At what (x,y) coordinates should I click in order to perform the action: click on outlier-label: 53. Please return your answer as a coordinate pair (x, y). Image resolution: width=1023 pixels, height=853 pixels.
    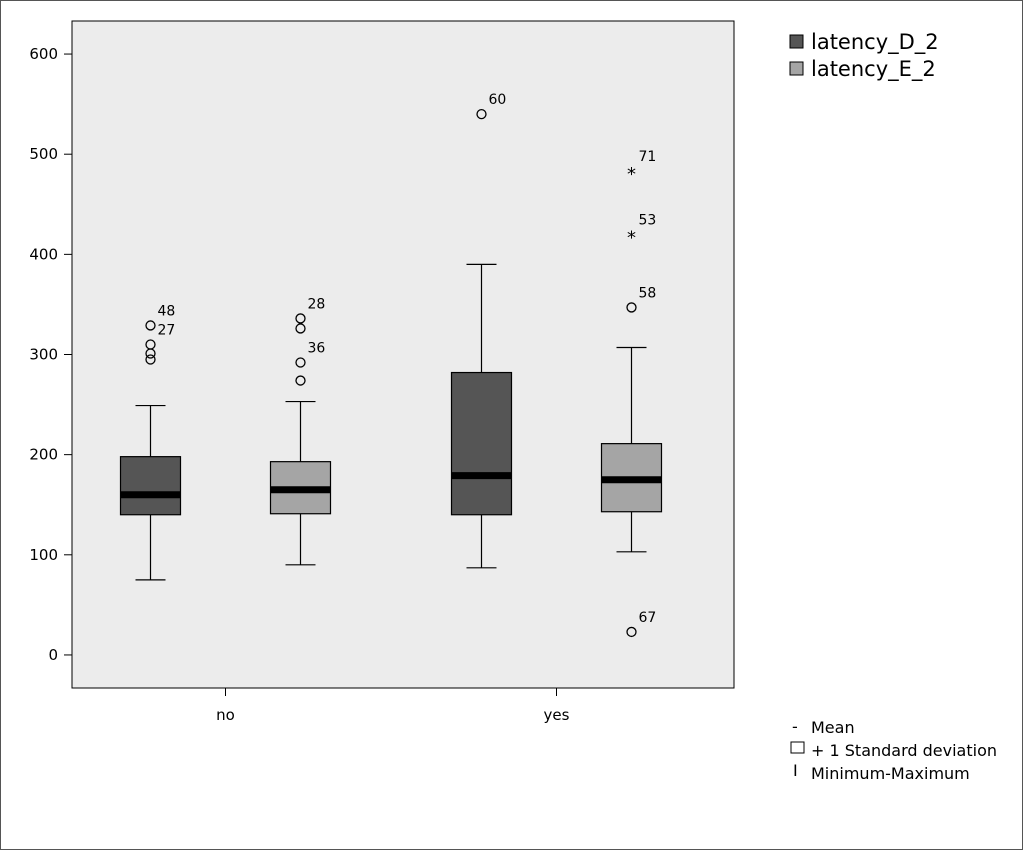
    Looking at the image, I should click on (648, 220).